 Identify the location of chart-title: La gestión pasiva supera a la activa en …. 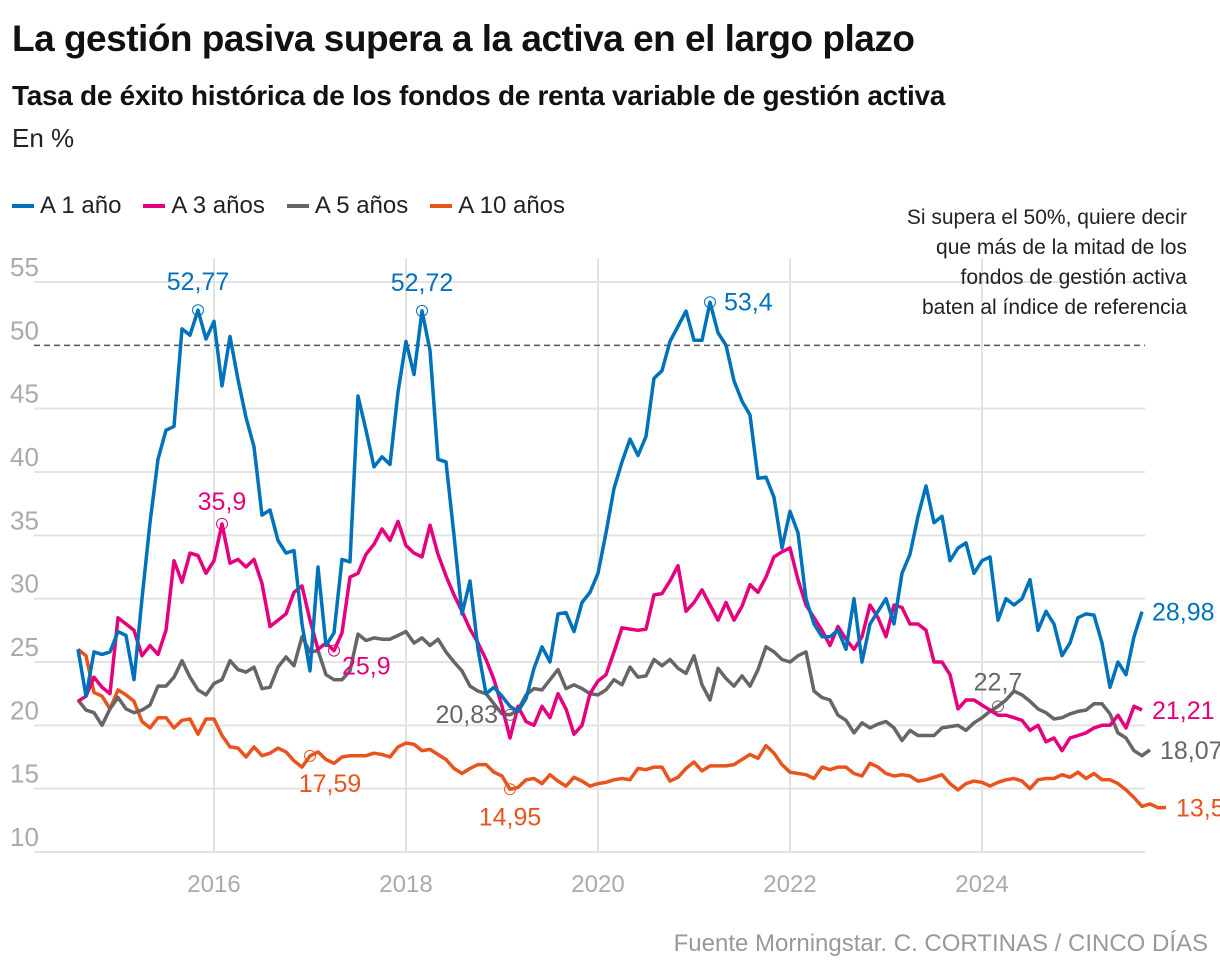
(463, 38).